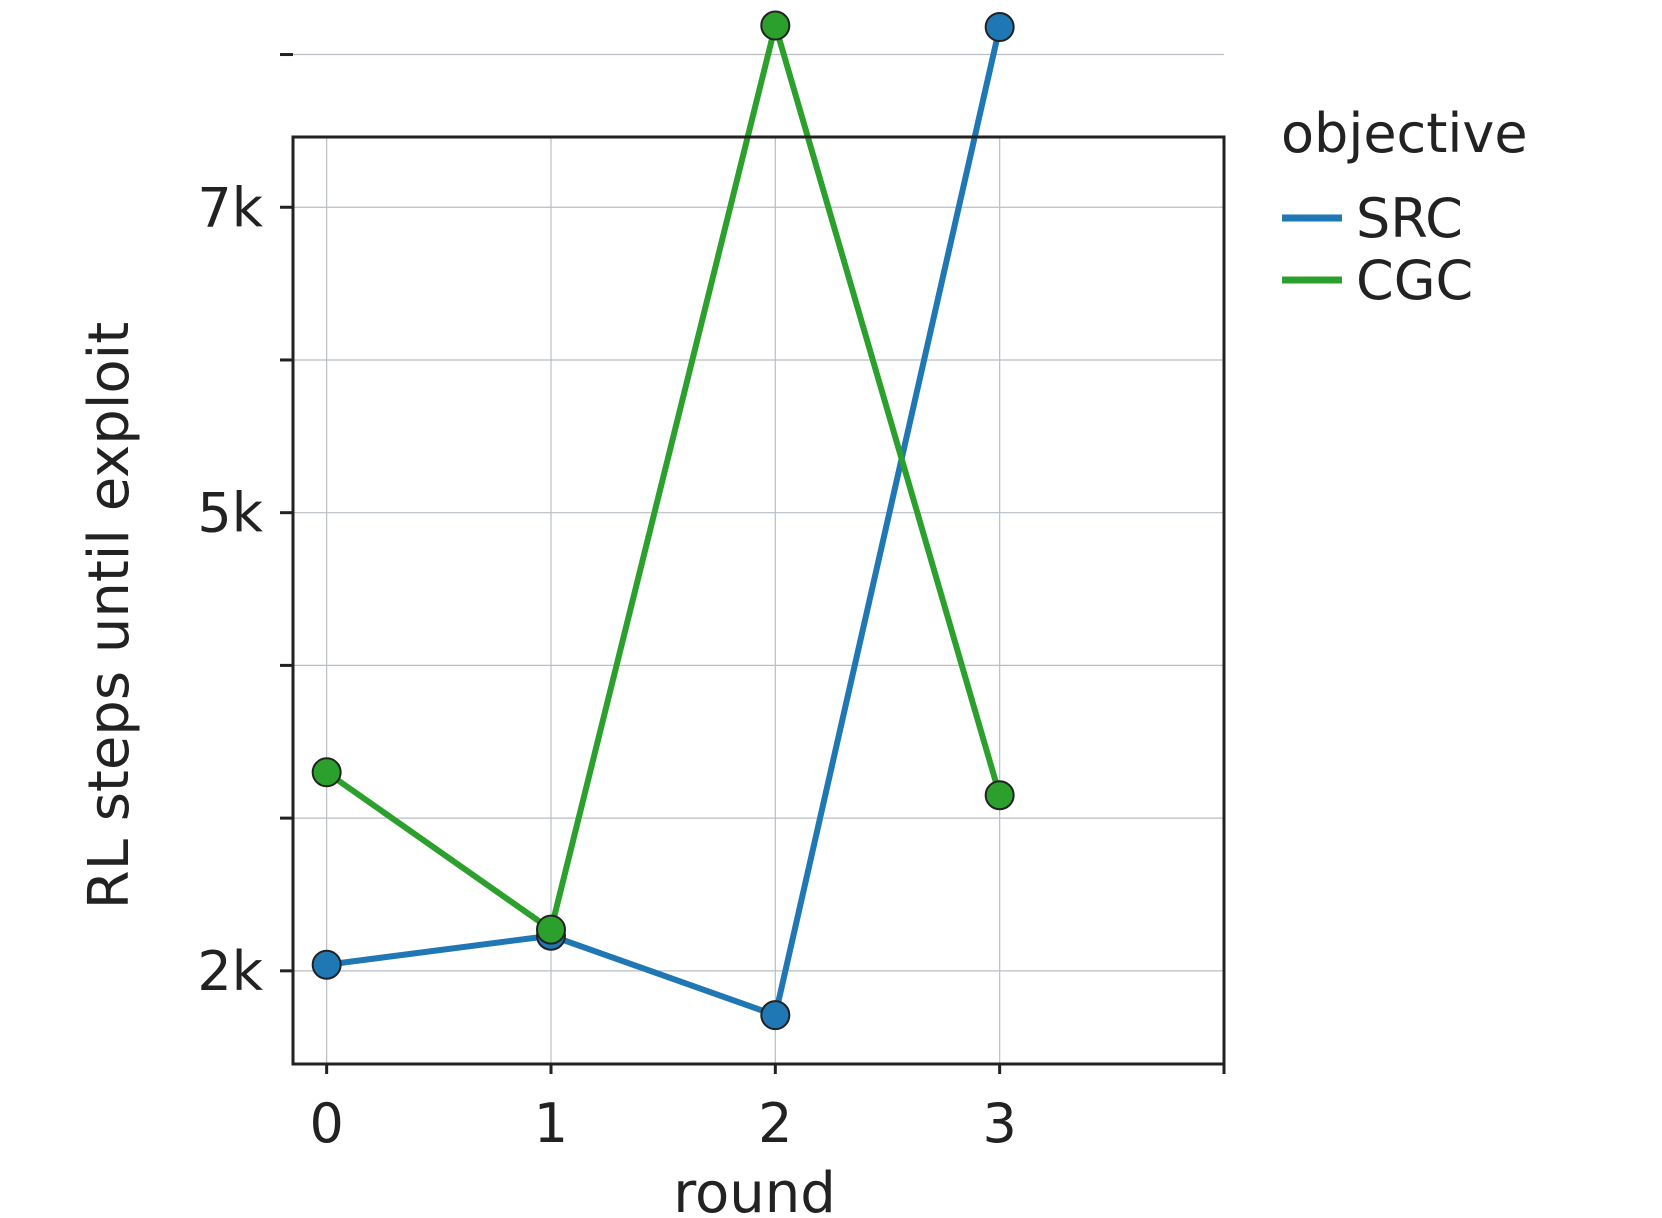  I want to click on legend-title: objective, so click(1404, 133).